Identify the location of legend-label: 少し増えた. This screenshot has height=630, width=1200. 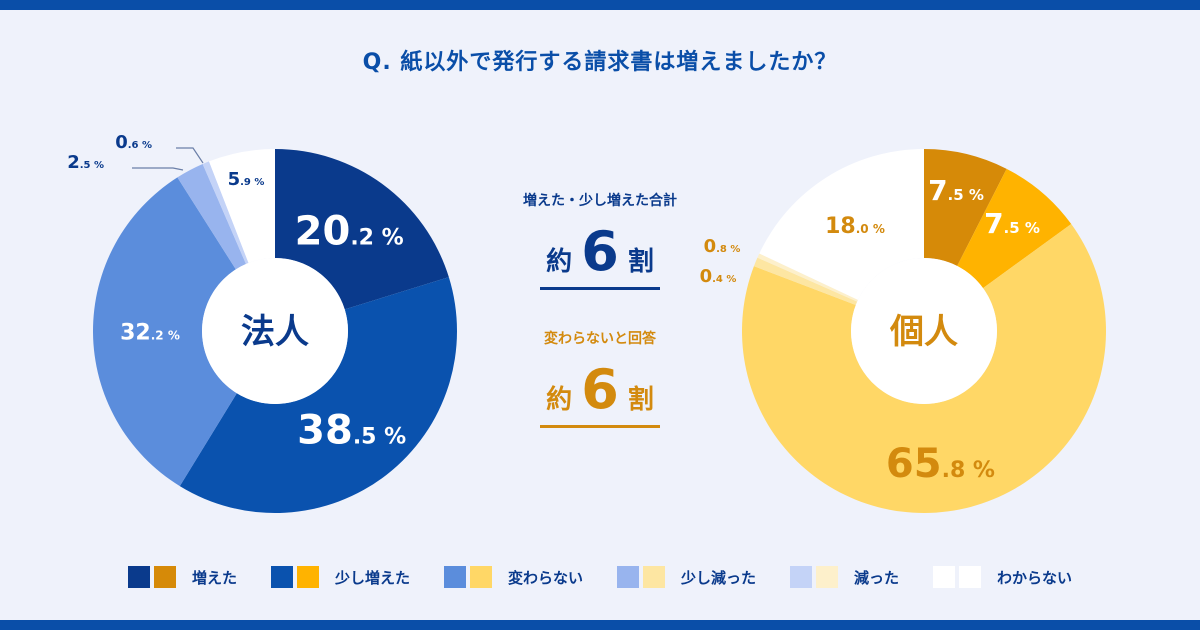
(372, 577).